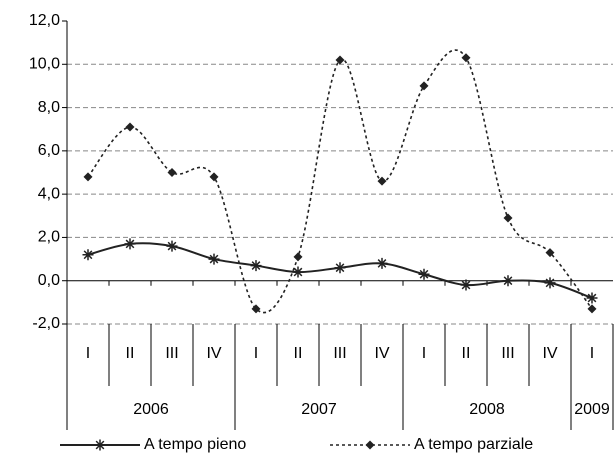  I want to click on year-label: 2007, so click(319, 409).